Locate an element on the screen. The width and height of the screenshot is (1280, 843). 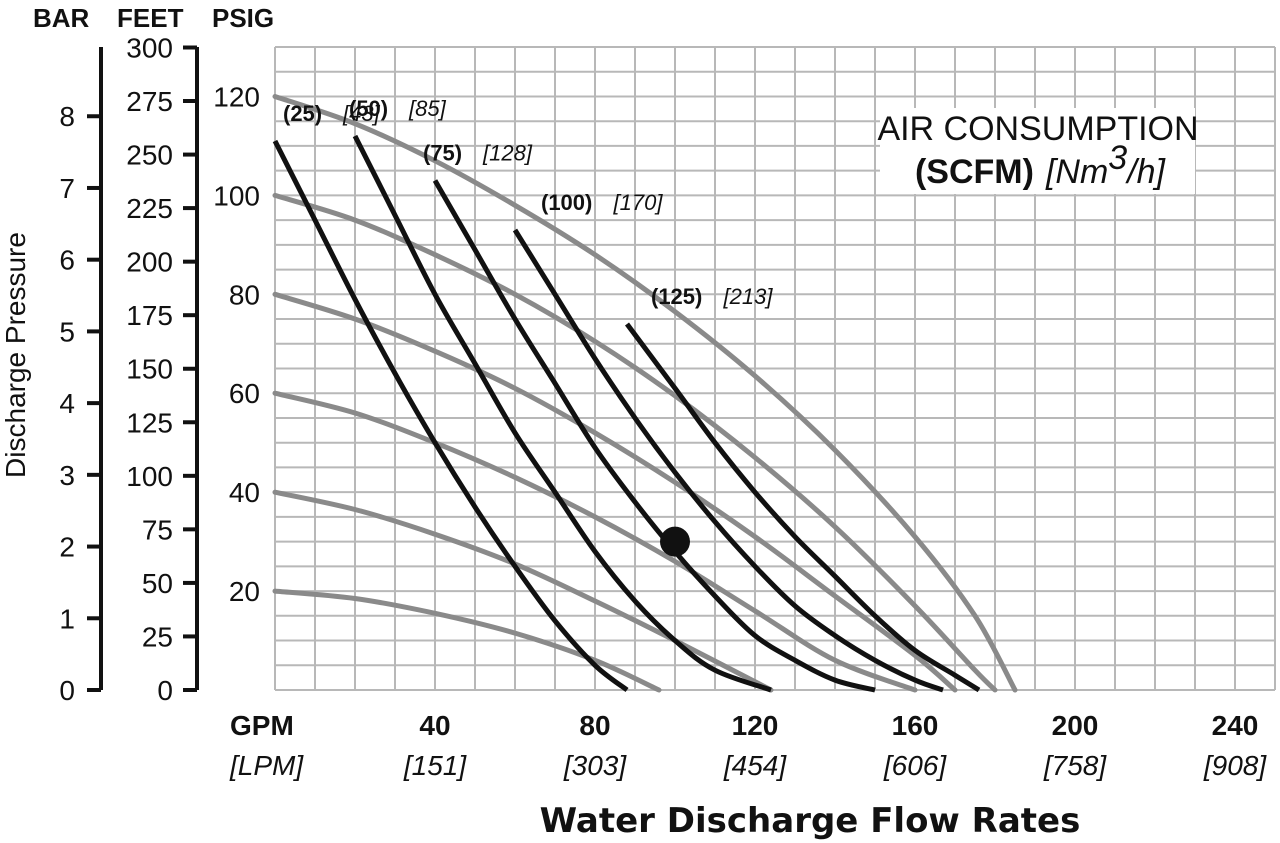
x-tick-label: 200 is located at coordinates (1075, 725).